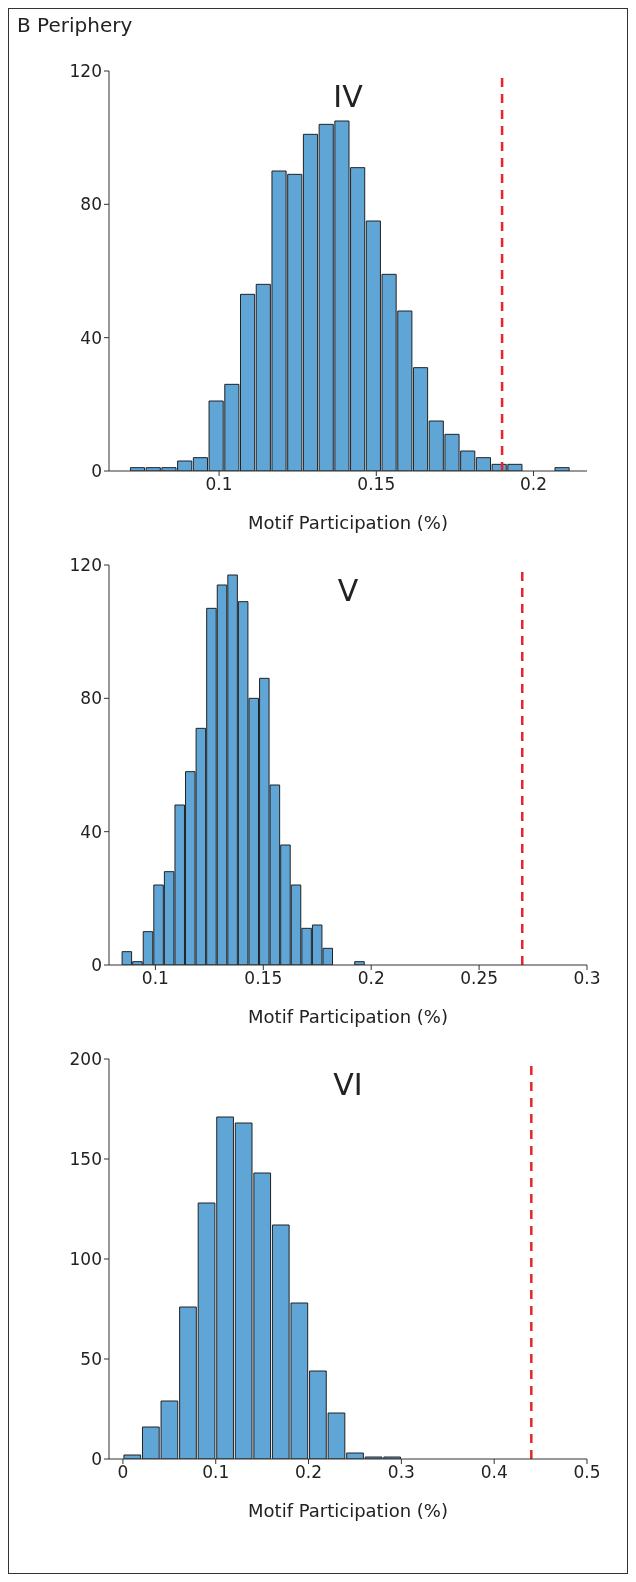  What do you see at coordinates (85, 1159) in the screenshot?
I see `y-tick-label: 150` at bounding box center [85, 1159].